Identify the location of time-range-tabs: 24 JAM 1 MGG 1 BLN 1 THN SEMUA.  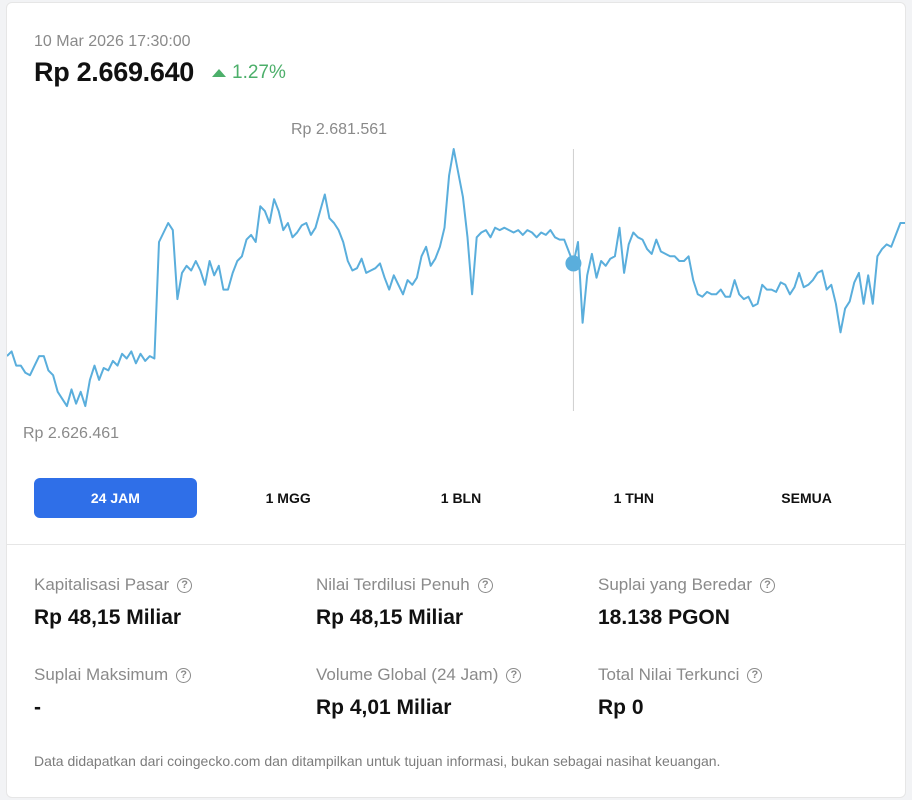
(461, 498).